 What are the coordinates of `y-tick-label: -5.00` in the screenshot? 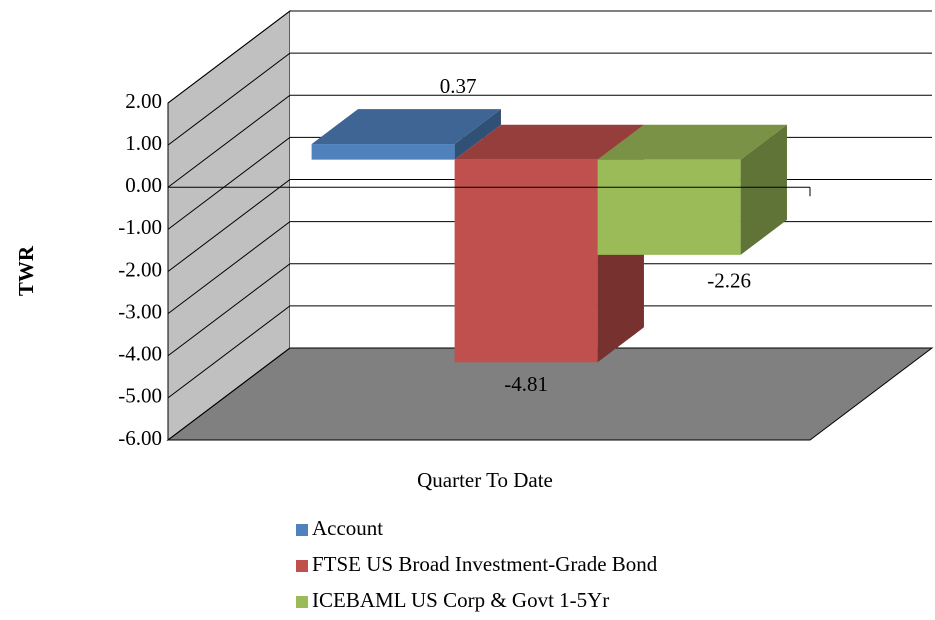 It's located at (140, 396).